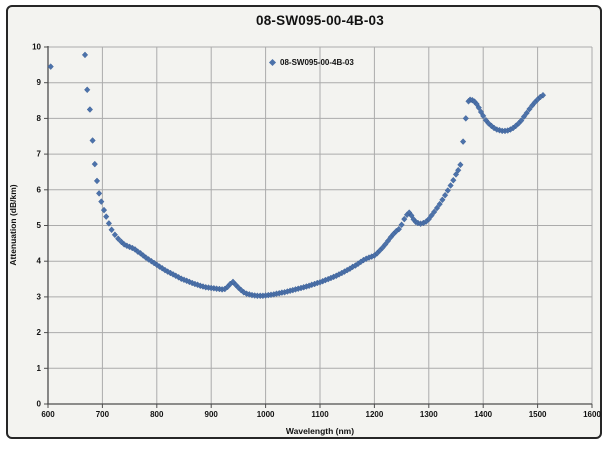  What do you see at coordinates (592, 414) in the screenshot?
I see `x-tick-label: 1600` at bounding box center [592, 414].